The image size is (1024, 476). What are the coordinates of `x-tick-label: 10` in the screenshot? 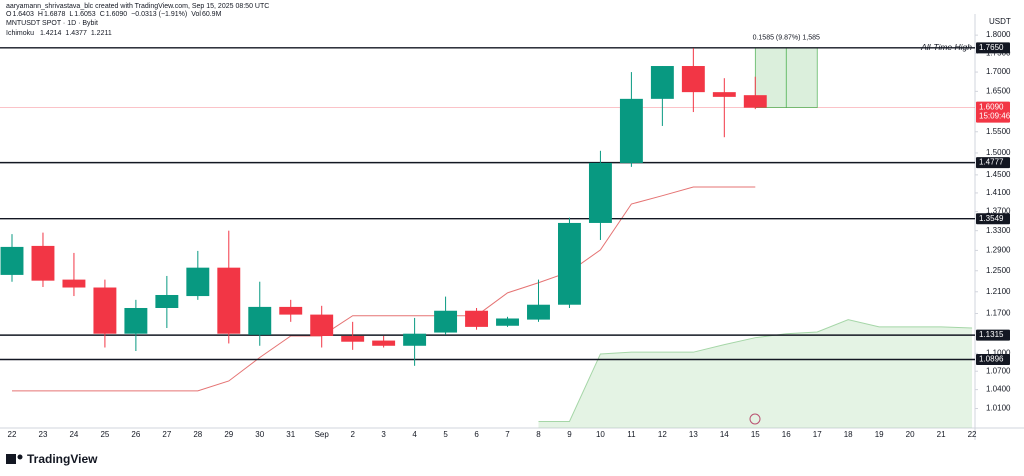 It's located at (600, 434).